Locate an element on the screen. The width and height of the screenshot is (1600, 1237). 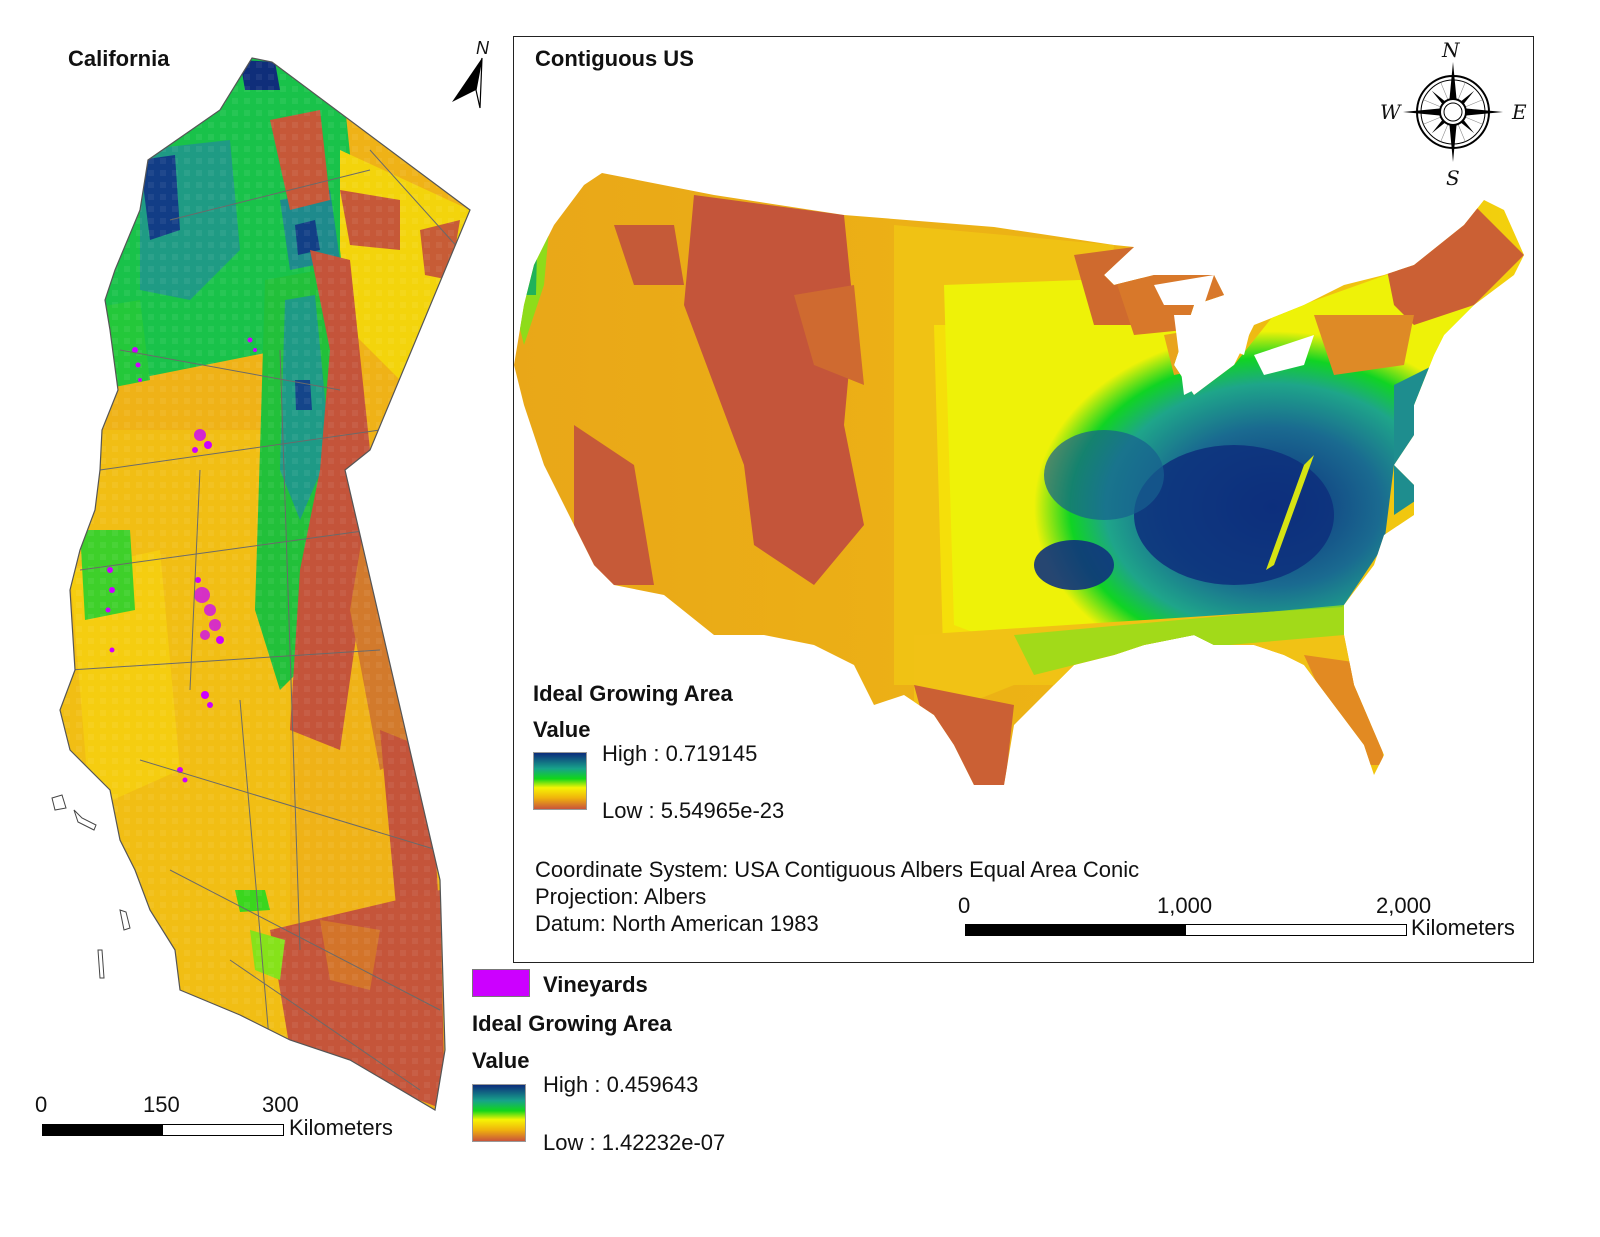
ca-scale-unit: Kilometers is located at coordinates (341, 1127).